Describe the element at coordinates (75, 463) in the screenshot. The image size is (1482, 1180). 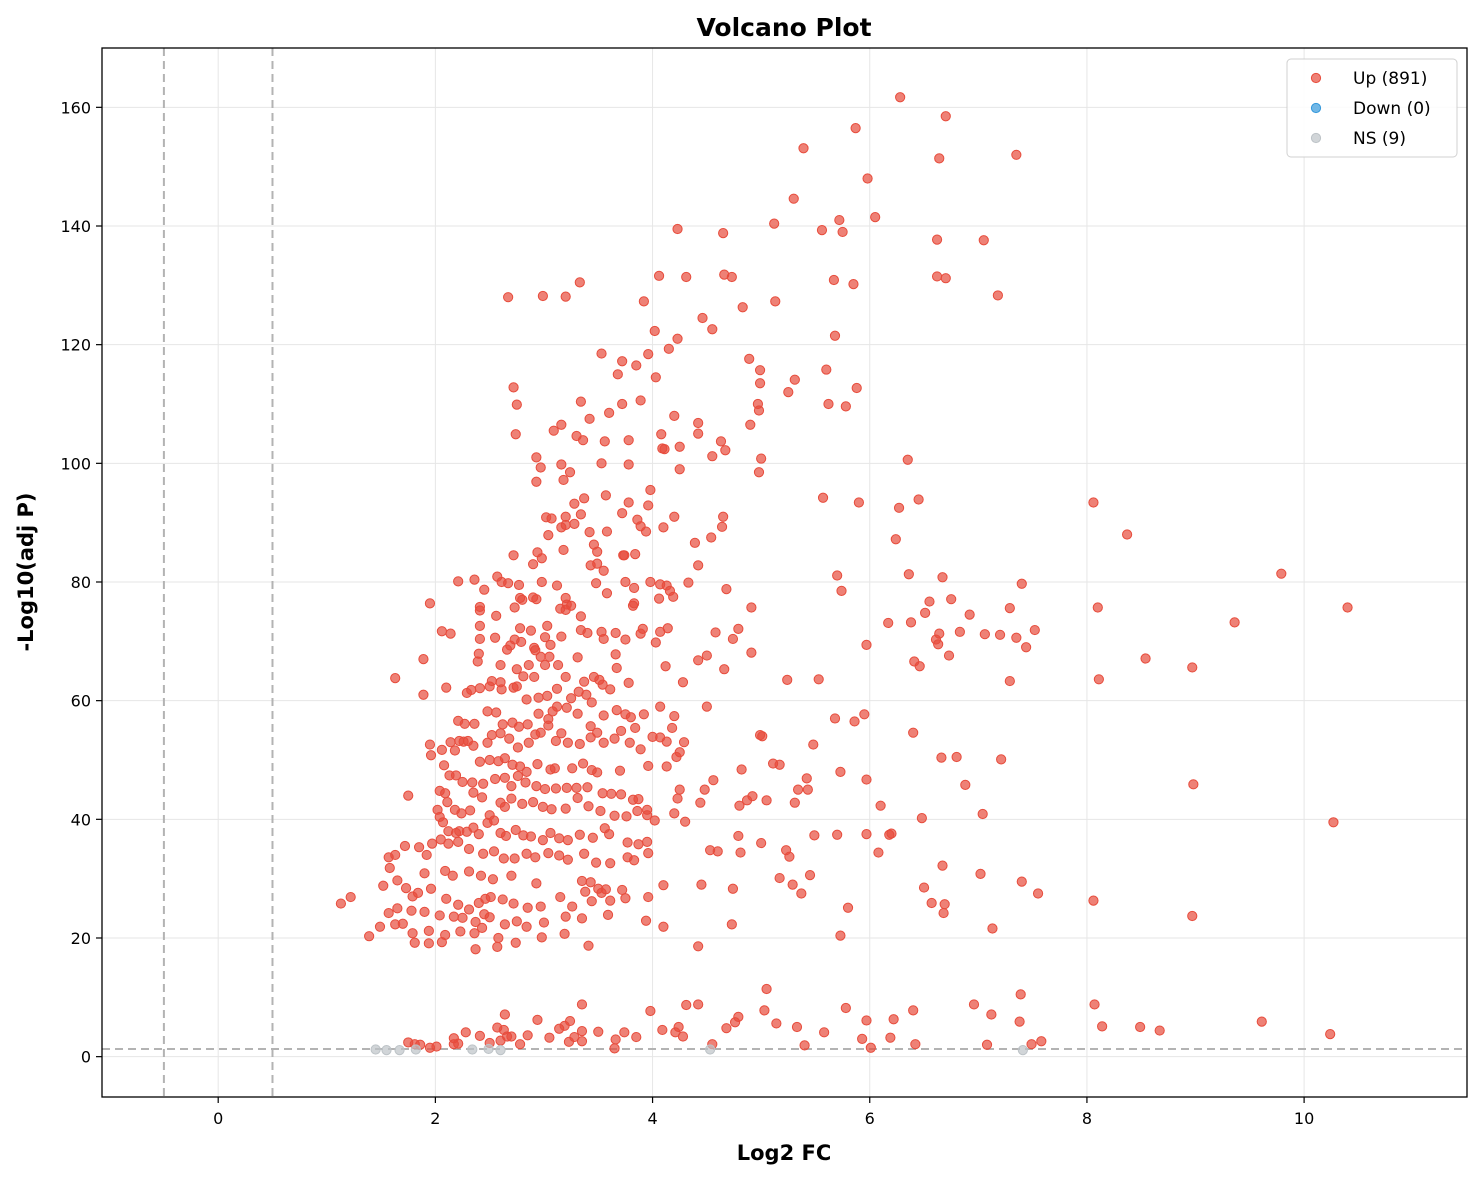
I see `y-tick-label: 100` at that location.